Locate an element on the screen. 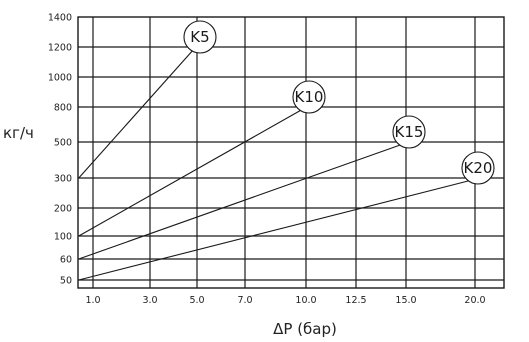  y-tick-label: 500 is located at coordinates (63, 143).